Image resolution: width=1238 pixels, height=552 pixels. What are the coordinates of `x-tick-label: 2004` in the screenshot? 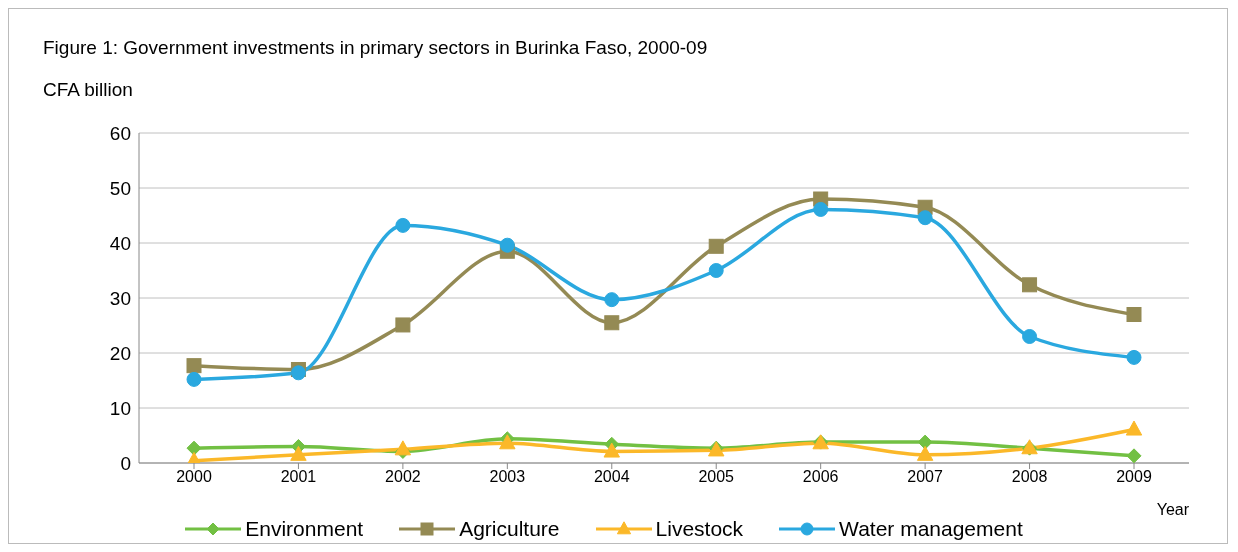 It's located at (611, 477).